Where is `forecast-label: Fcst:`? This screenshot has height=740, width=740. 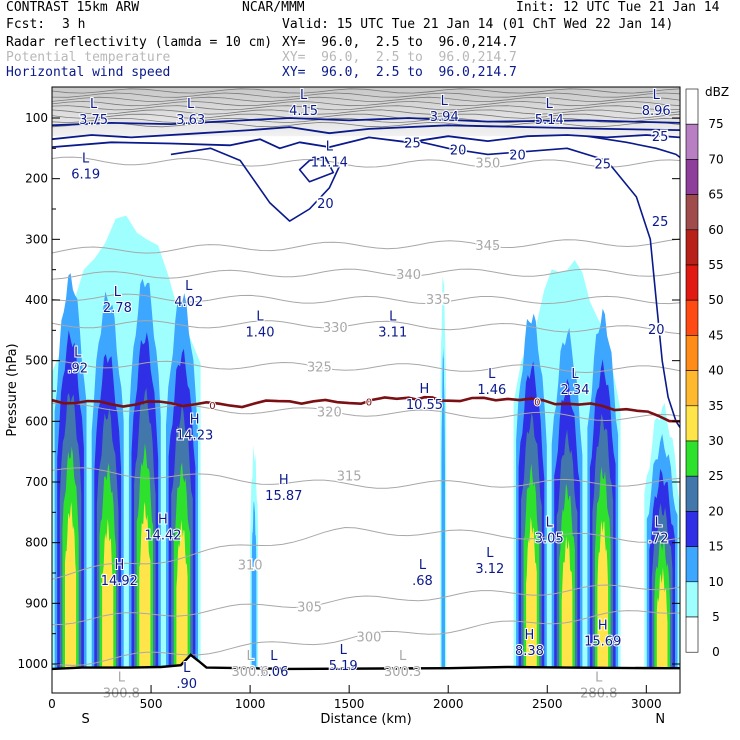 forecast-label: Fcst: is located at coordinates (26, 24).